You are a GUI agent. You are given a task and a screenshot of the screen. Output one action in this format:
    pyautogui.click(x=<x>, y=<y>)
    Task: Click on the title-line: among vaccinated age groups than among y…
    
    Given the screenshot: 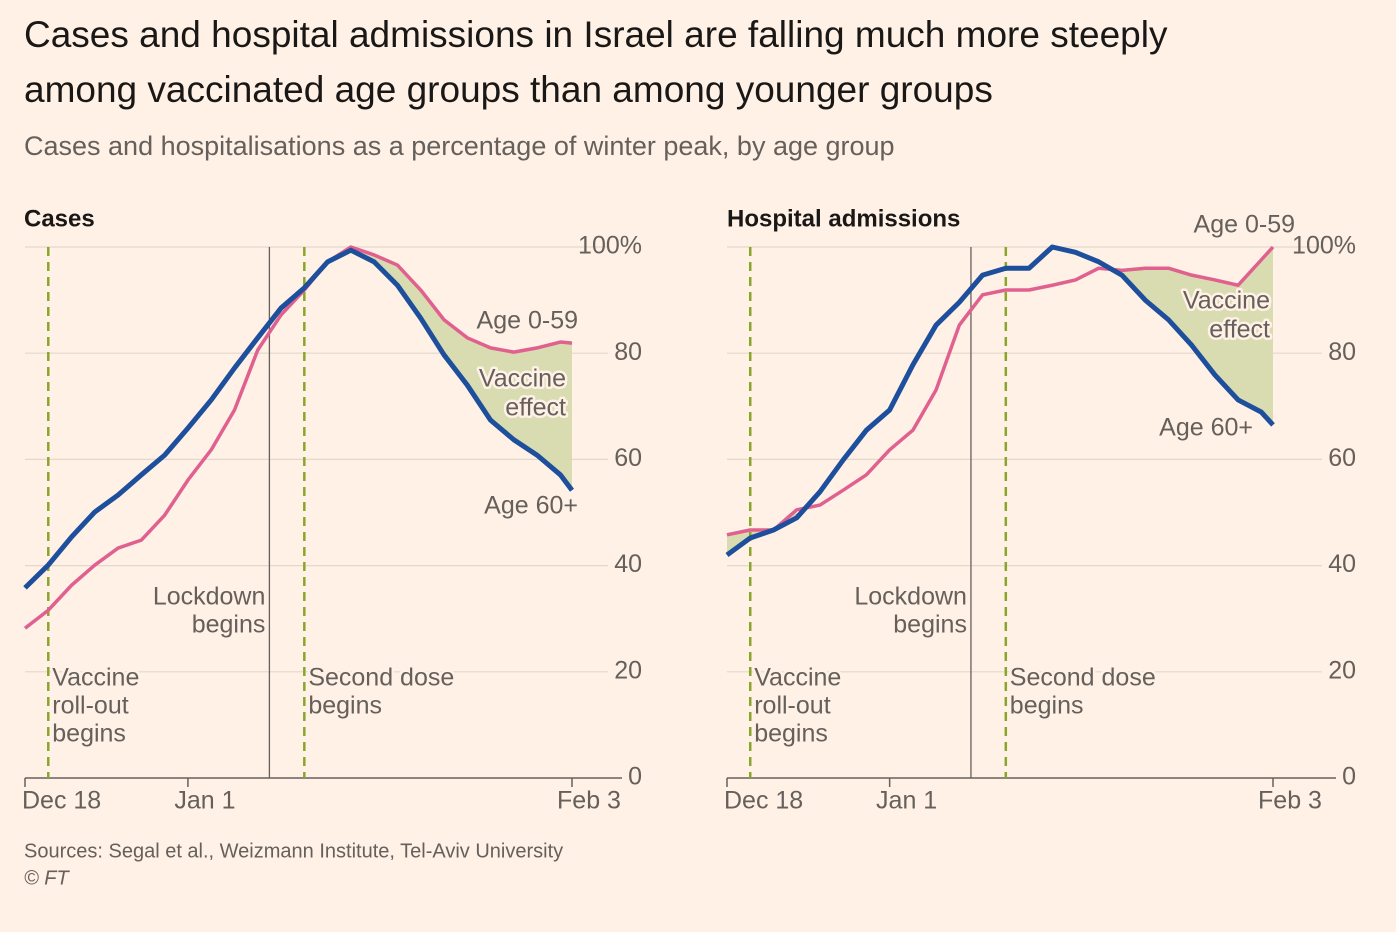 What is the action you would take?
    pyautogui.click(x=508, y=89)
    